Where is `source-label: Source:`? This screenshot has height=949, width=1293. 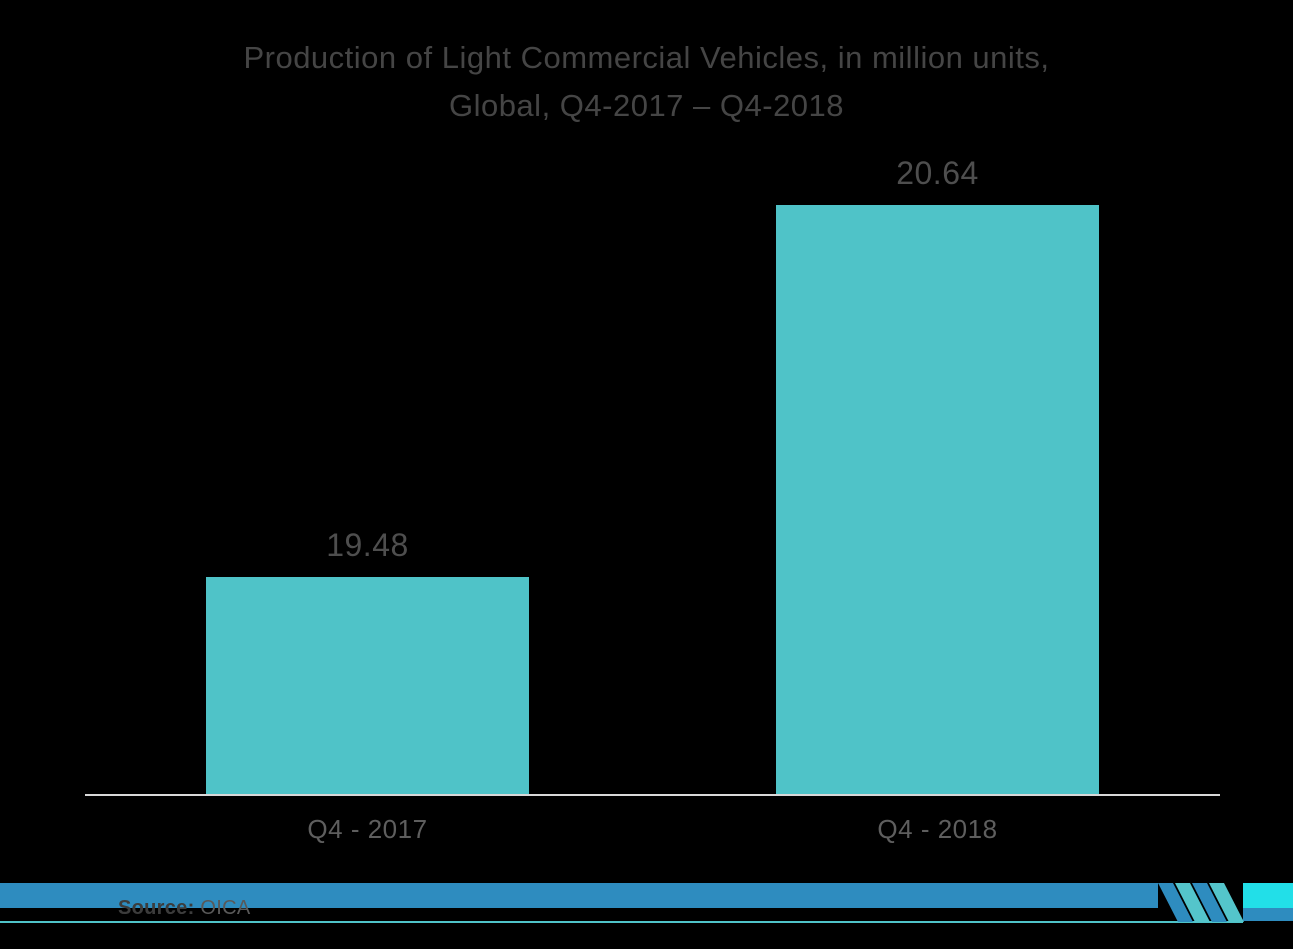
source-label: Source: is located at coordinates (156, 908).